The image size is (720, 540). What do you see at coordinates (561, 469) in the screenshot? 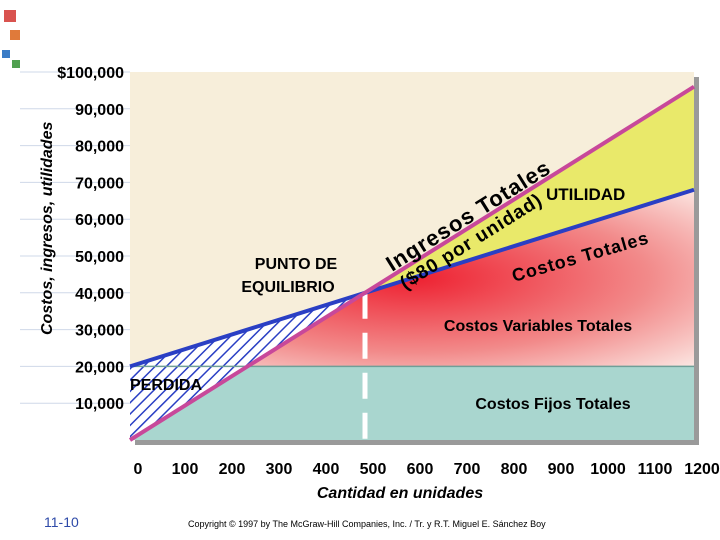
I see `x-tick-label: 900` at bounding box center [561, 469].